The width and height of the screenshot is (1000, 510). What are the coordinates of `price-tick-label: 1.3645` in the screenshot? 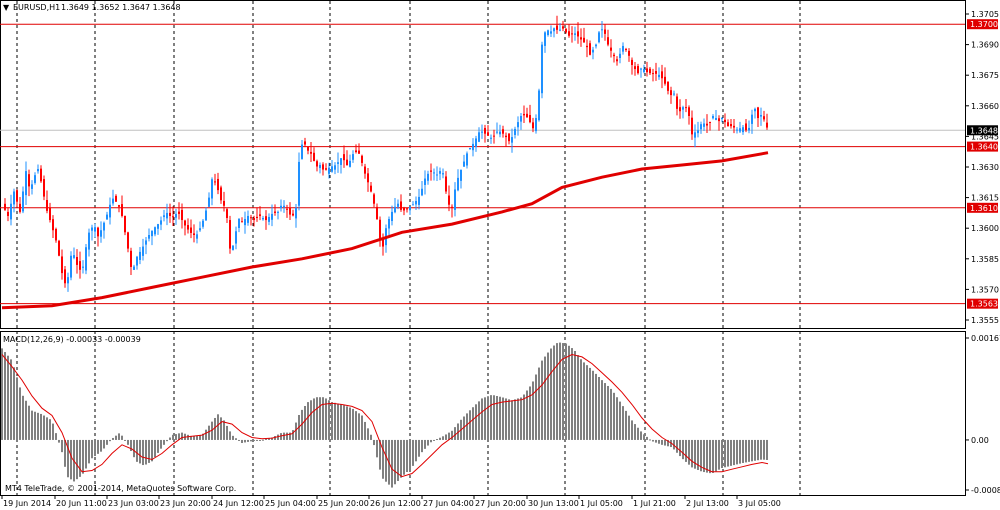 It's located at (985, 136).